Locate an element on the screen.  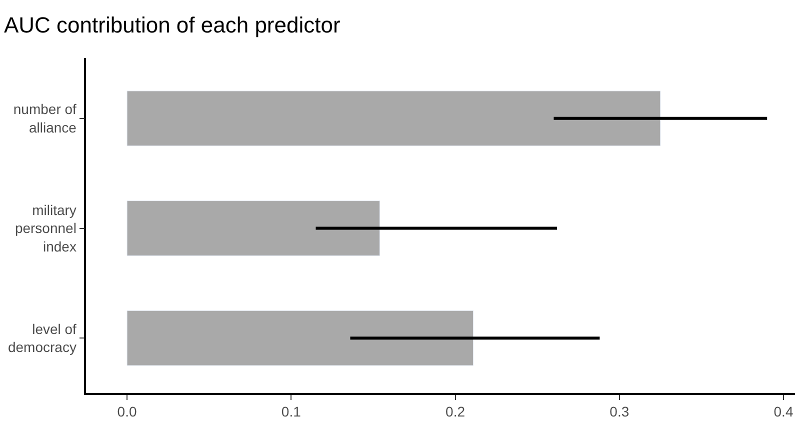
x-tick-label: 0.4 is located at coordinates (784, 412).